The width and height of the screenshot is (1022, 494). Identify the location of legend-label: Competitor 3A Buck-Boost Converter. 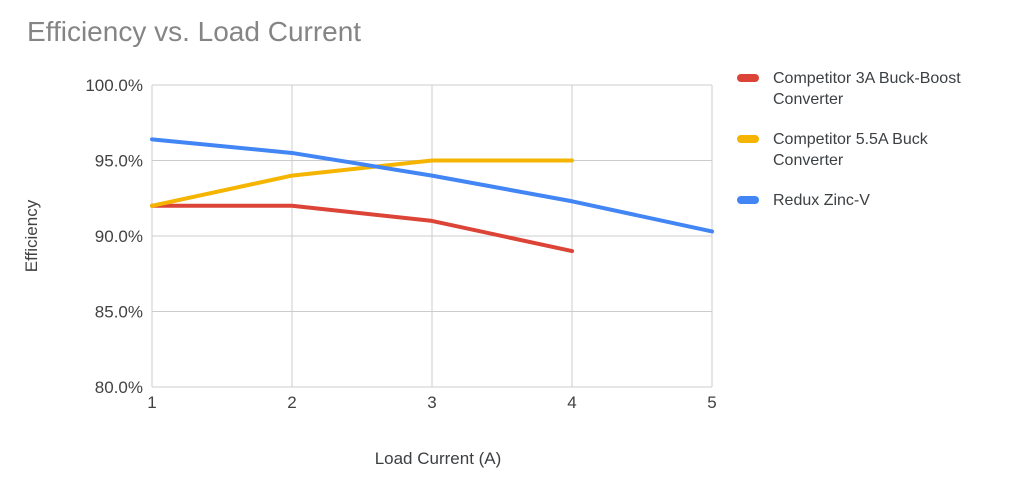
(867, 89).